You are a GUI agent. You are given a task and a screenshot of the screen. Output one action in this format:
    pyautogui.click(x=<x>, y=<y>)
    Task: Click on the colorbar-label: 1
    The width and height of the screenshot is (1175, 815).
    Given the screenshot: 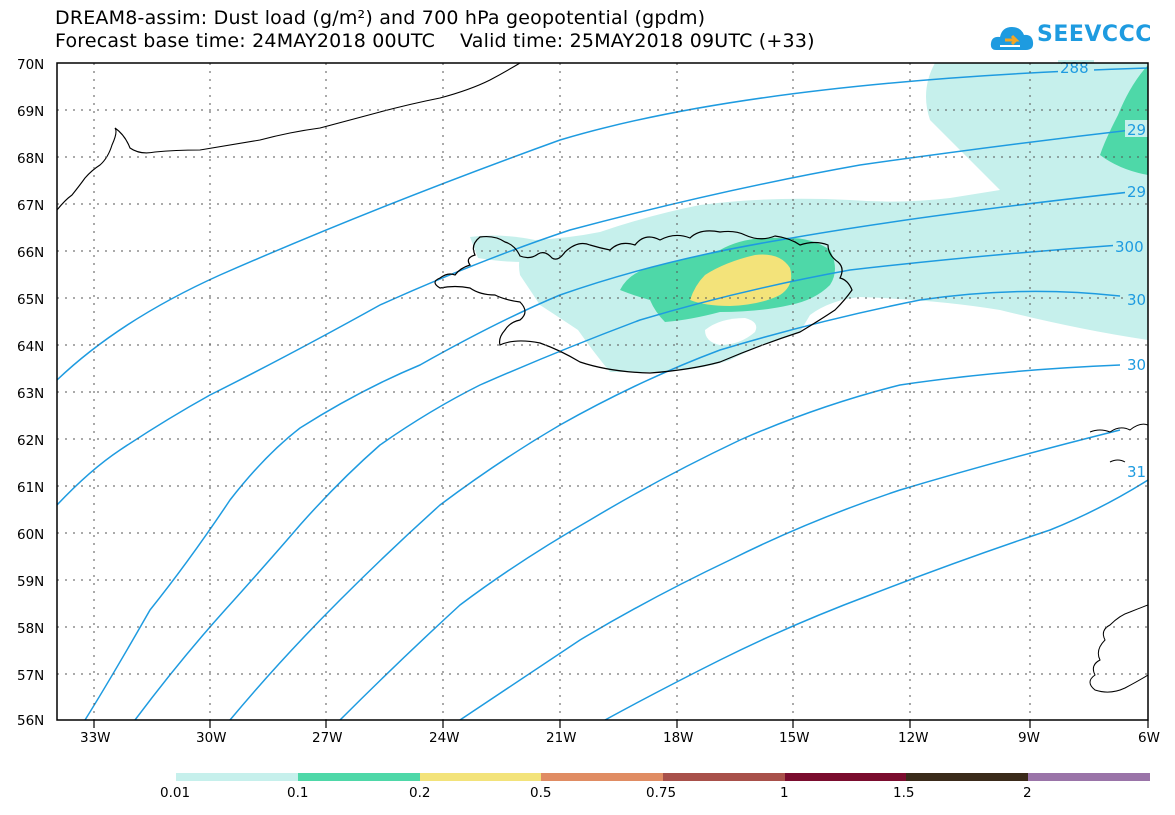 What is the action you would take?
    pyautogui.click(x=784, y=793)
    